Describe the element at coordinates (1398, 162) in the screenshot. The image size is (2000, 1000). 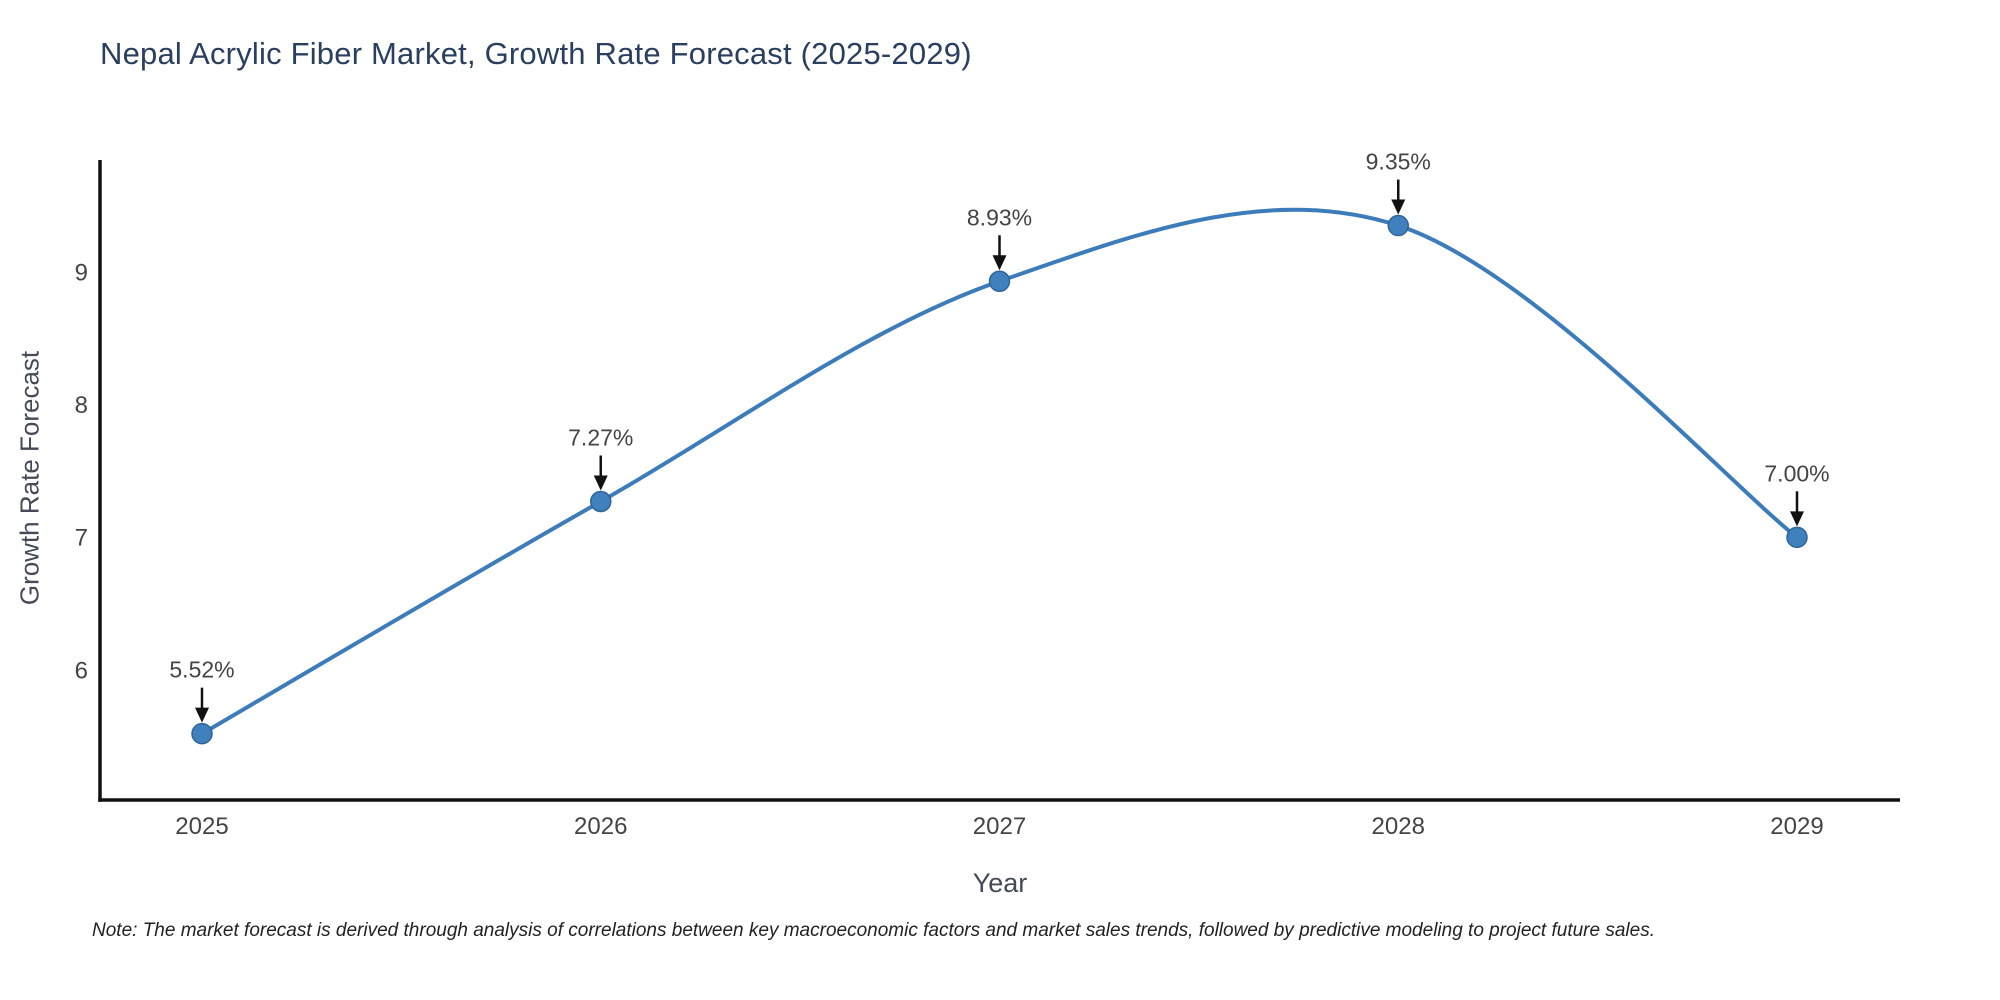
I see `annotation-label-2028: 9.35%` at that location.